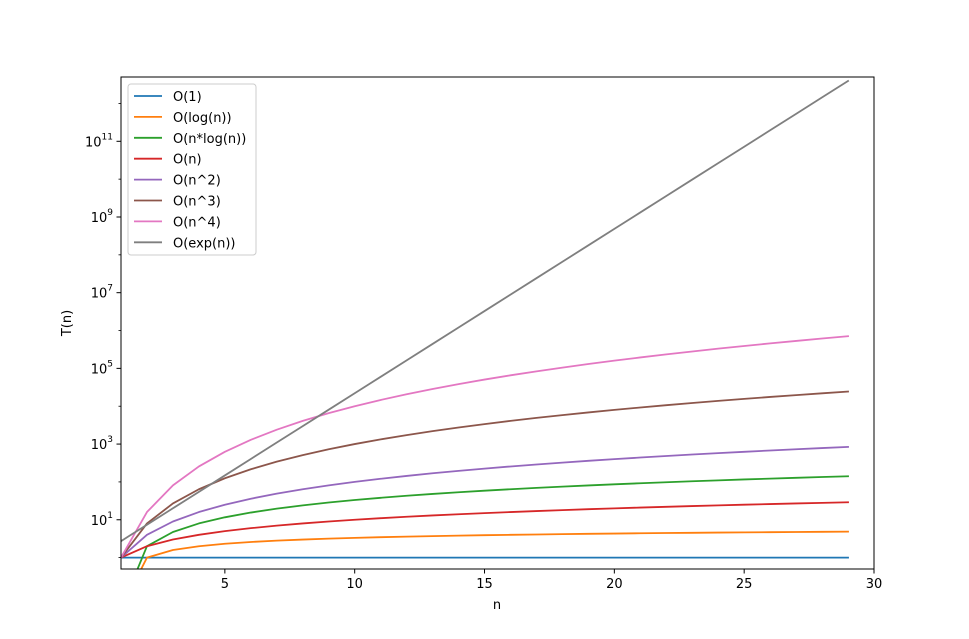 The height and width of the screenshot is (639, 969). Describe the element at coordinates (197, 202) in the screenshot. I see `legend-label: O(n^3)` at that location.